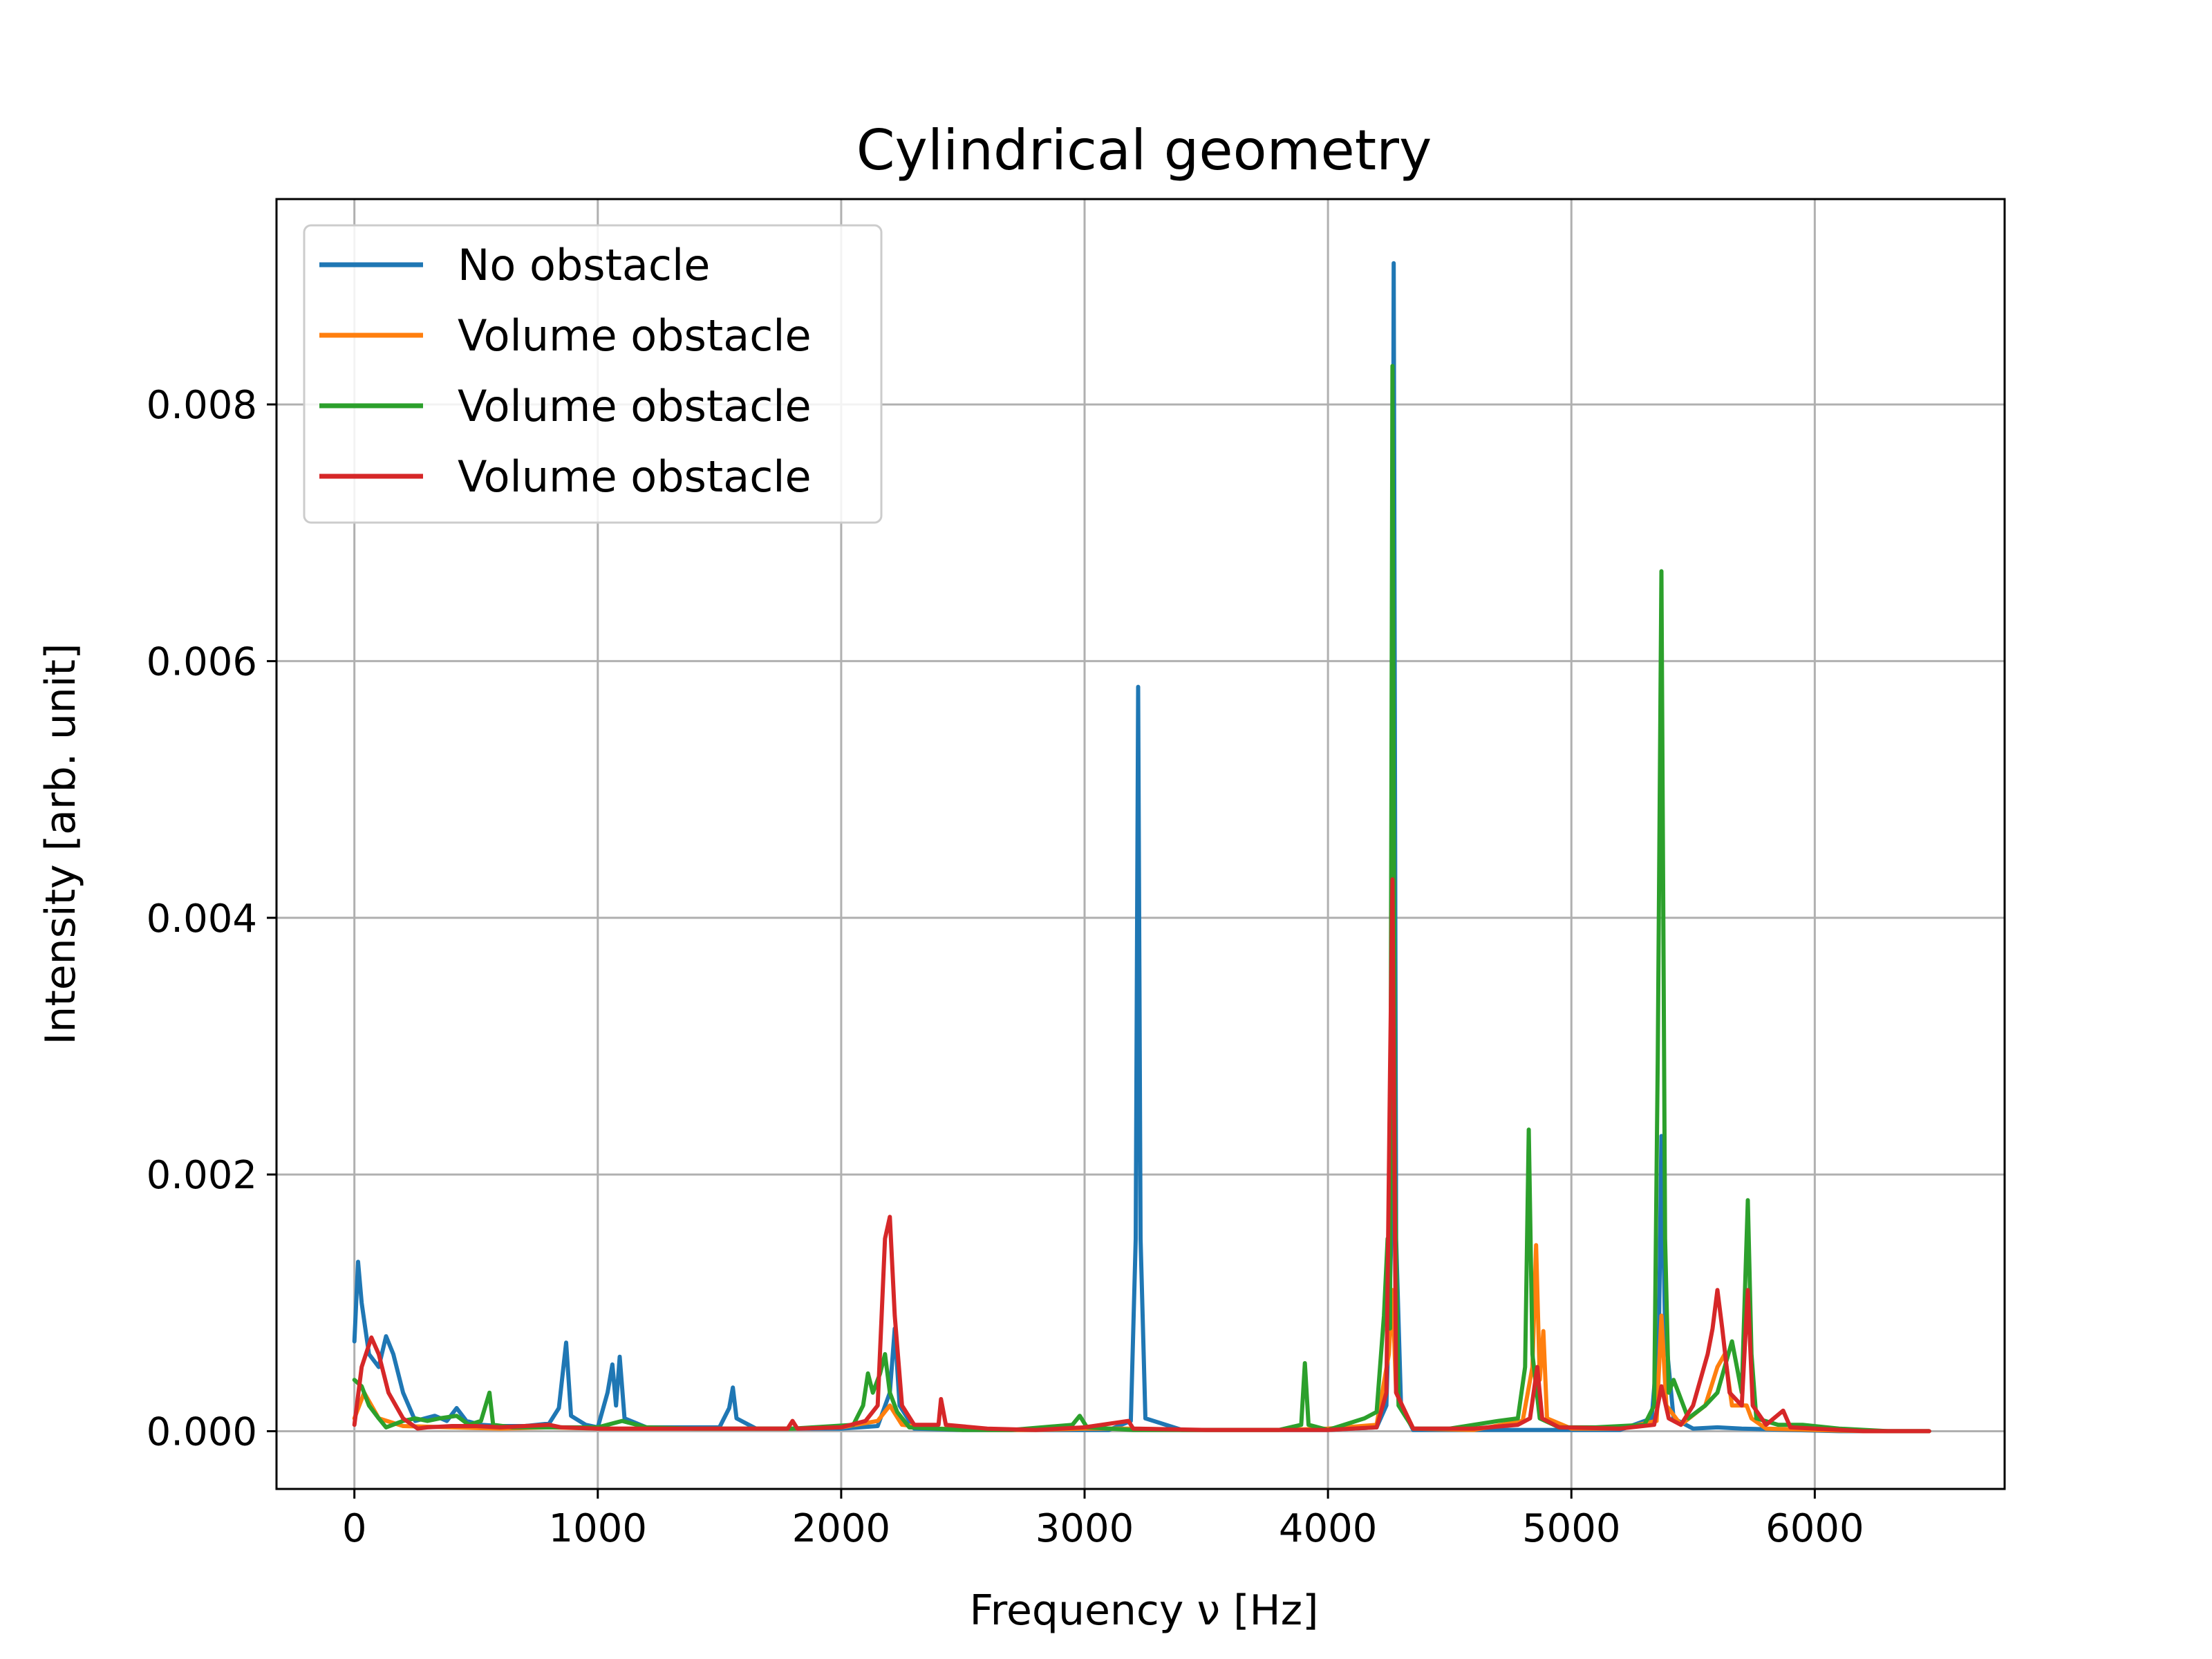 The image size is (2212, 1659). Describe the element at coordinates (1328, 1529) in the screenshot. I see `x-tick-label: 4000` at that location.